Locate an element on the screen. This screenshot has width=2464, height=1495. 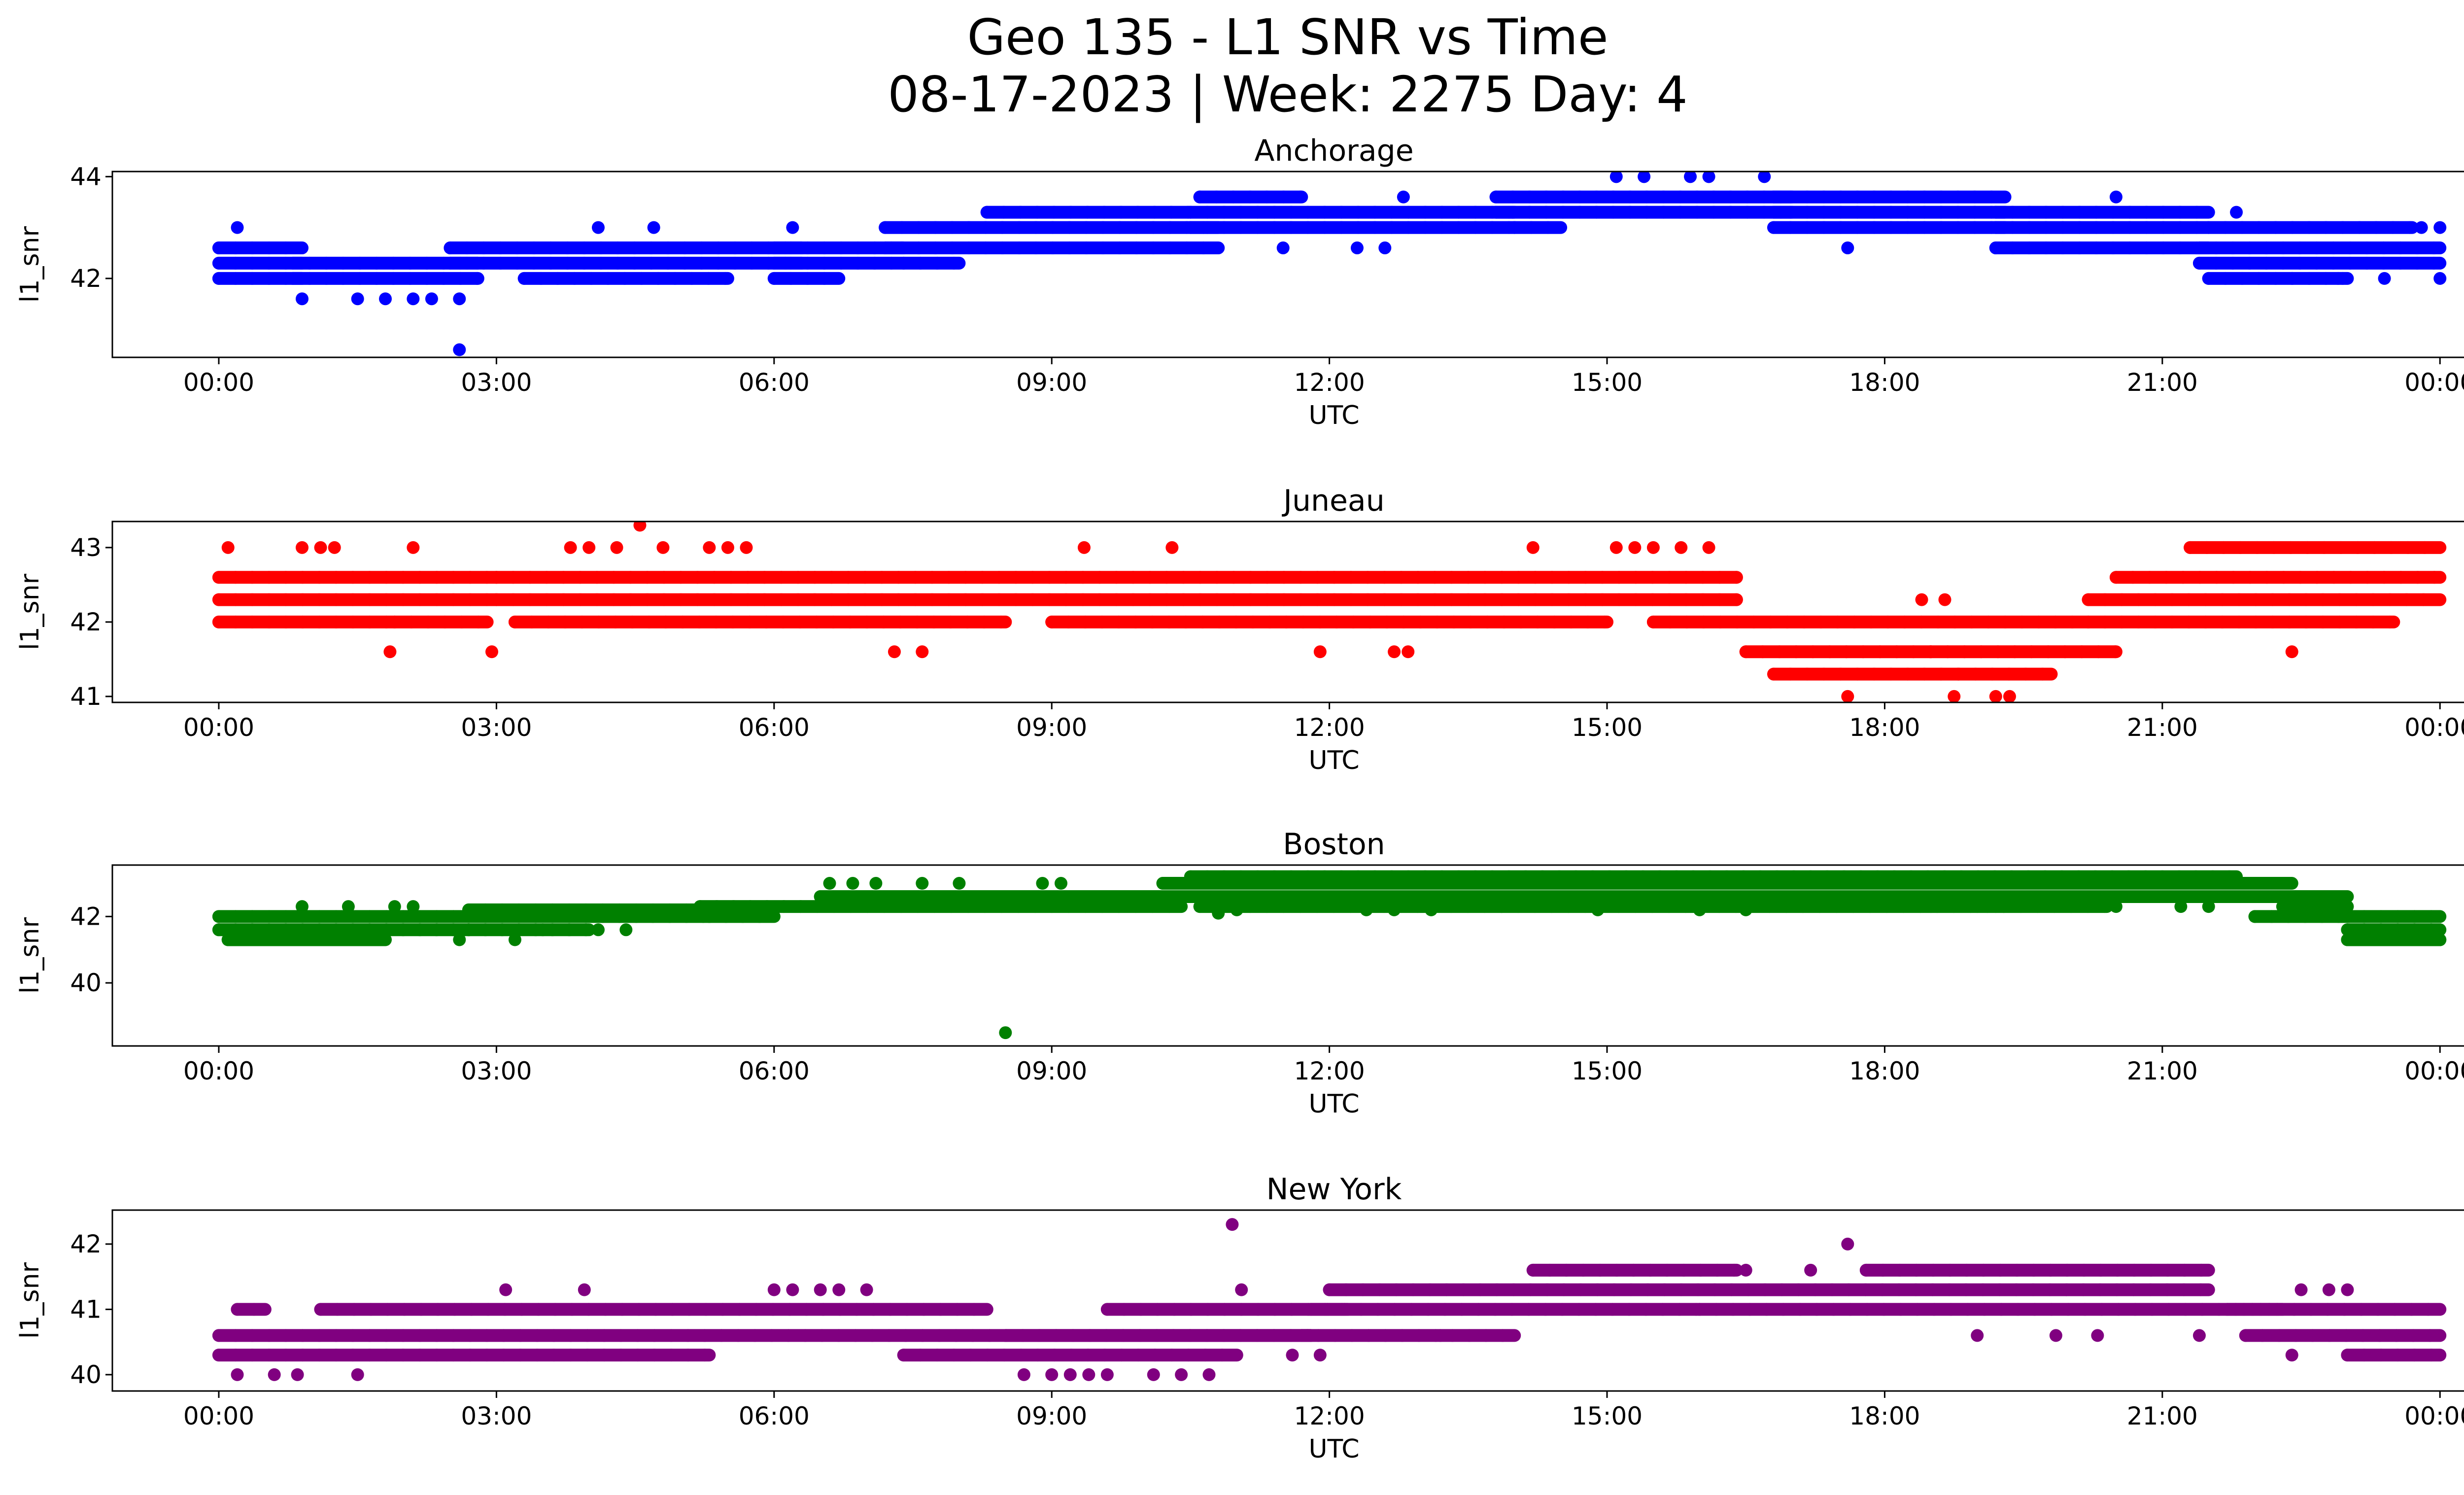
new-york-x-tick-label: 03:00 is located at coordinates (496, 1416).